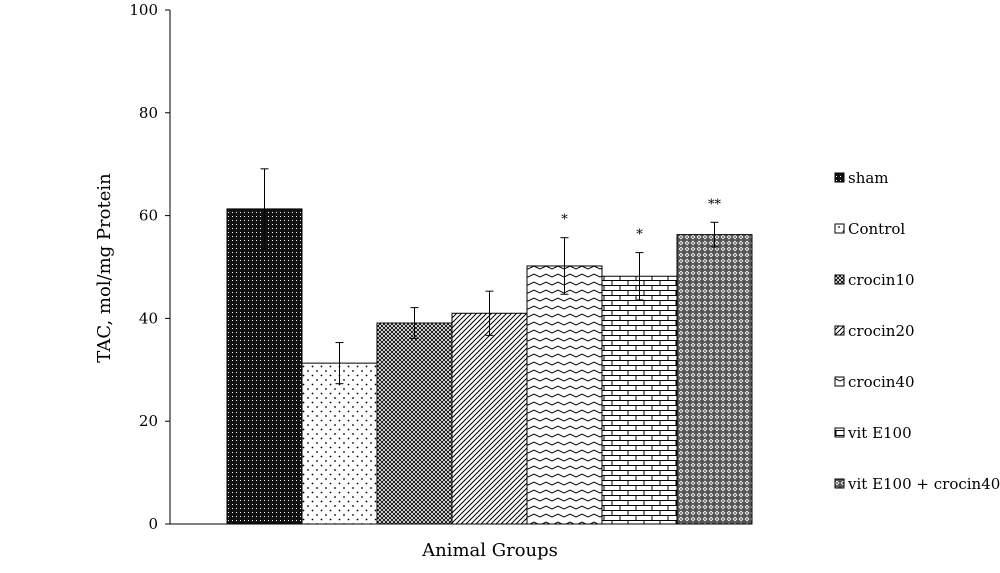 The height and width of the screenshot is (573, 1000). Describe the element at coordinates (153, 524) in the screenshot. I see `y-tick-label: 0` at that location.